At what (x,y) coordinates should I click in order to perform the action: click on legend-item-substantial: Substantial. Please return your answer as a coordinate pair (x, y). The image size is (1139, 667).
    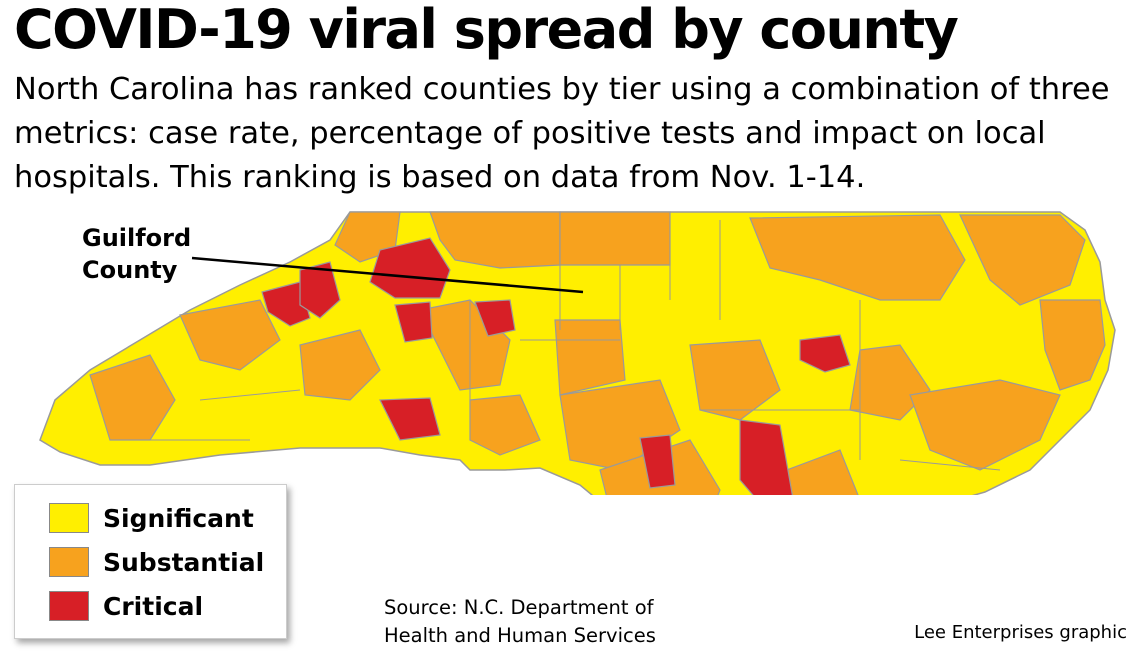
    Looking at the image, I should click on (156, 562).